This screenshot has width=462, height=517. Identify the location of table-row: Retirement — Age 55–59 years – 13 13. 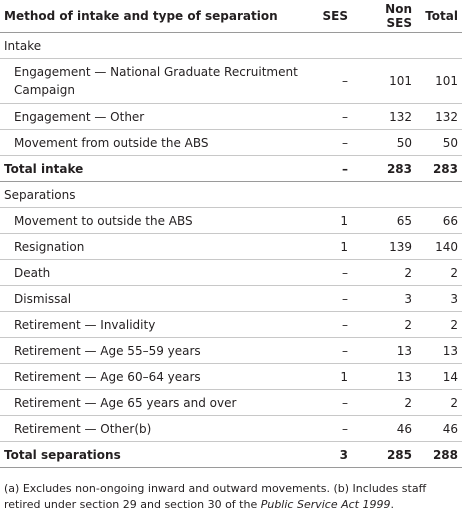
(231, 350).